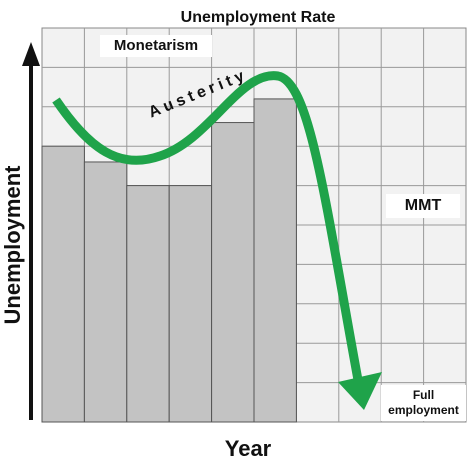  Describe the element at coordinates (423, 206) in the screenshot. I see `annotation: MMT` at that location.